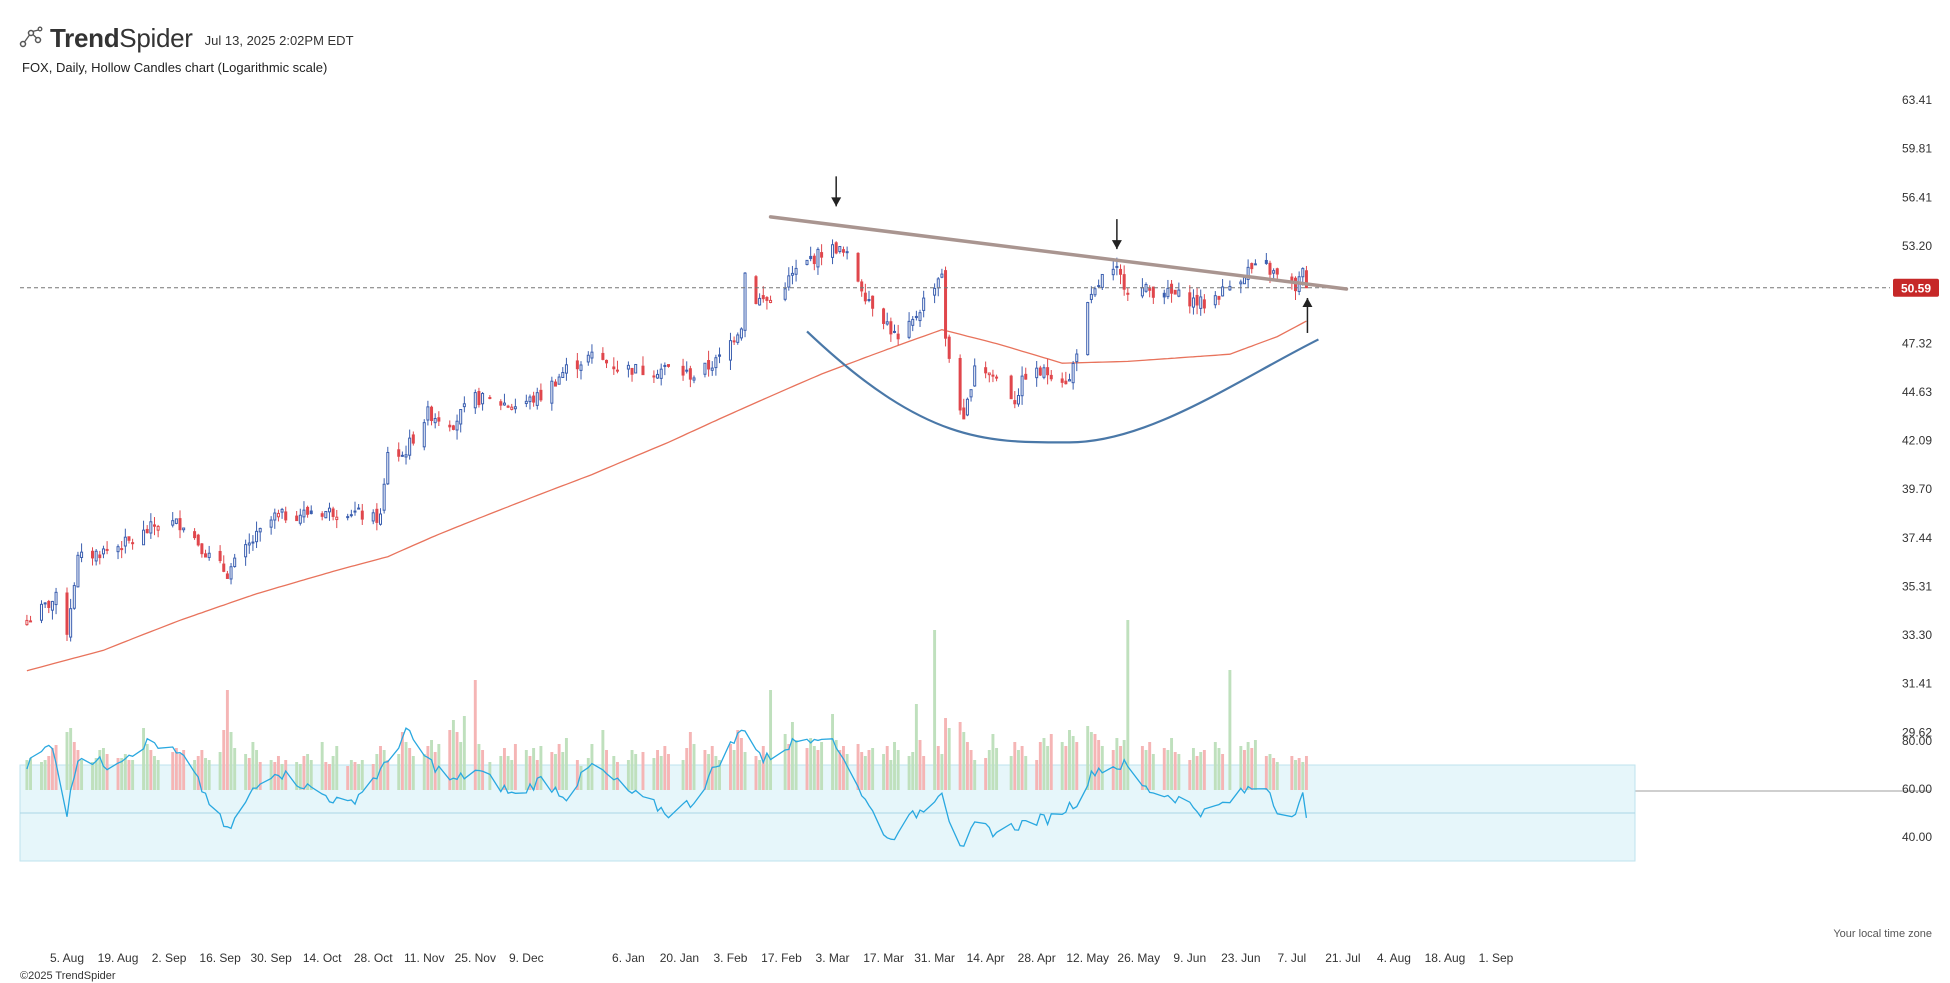  Describe the element at coordinates (1917, 684) in the screenshot. I see `price-tick-label: 31.41` at that location.